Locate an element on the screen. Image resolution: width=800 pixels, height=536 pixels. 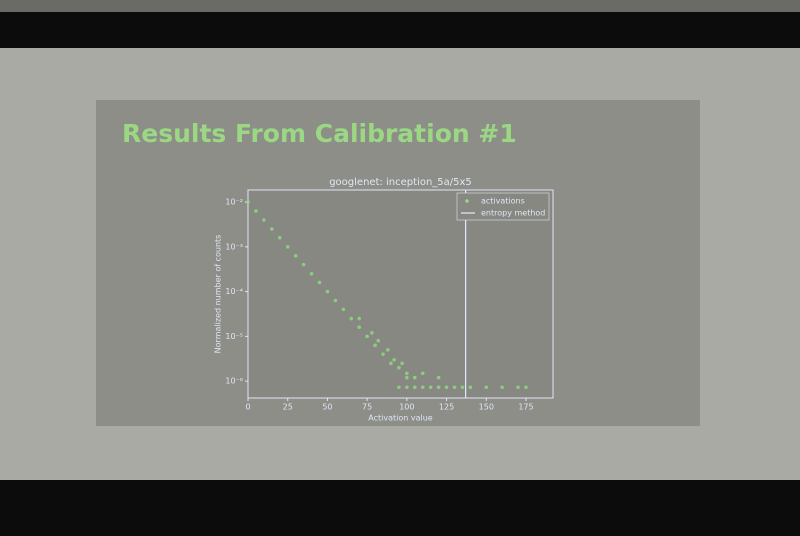
x-tick-label: 150 is located at coordinates (486, 407).